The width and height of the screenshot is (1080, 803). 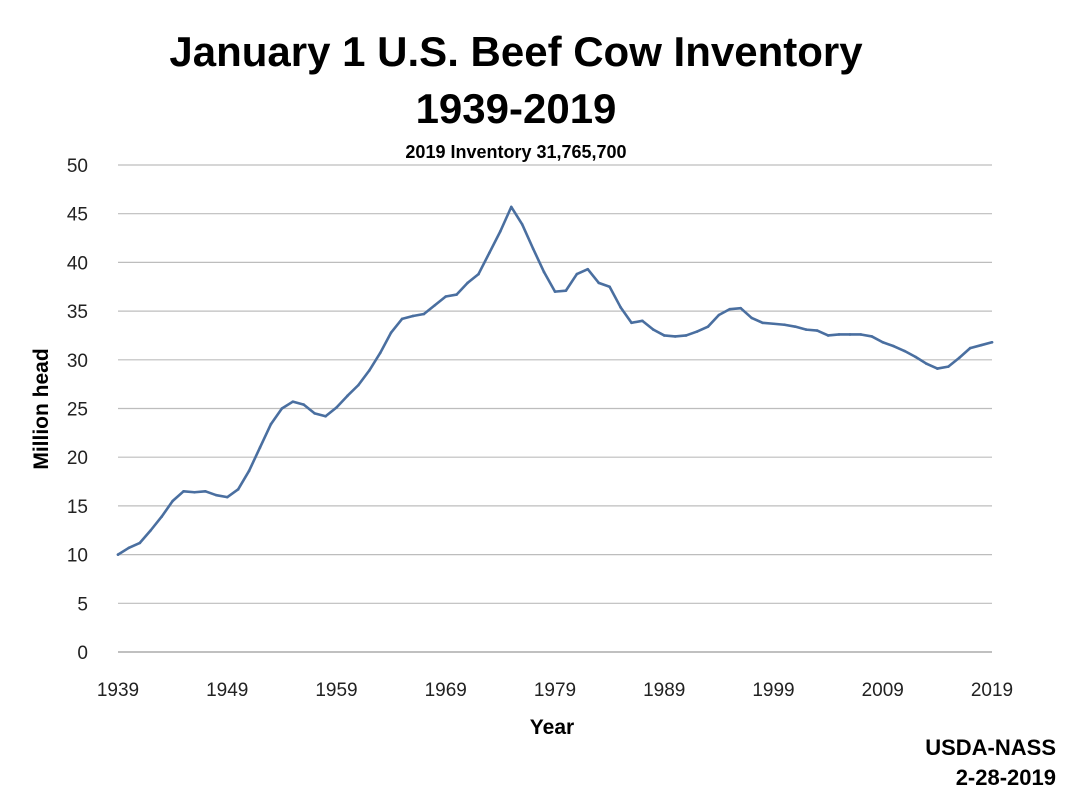 I want to click on chart-title: January 1 U.S. Beef Cow Inventory, so click(x=516, y=51).